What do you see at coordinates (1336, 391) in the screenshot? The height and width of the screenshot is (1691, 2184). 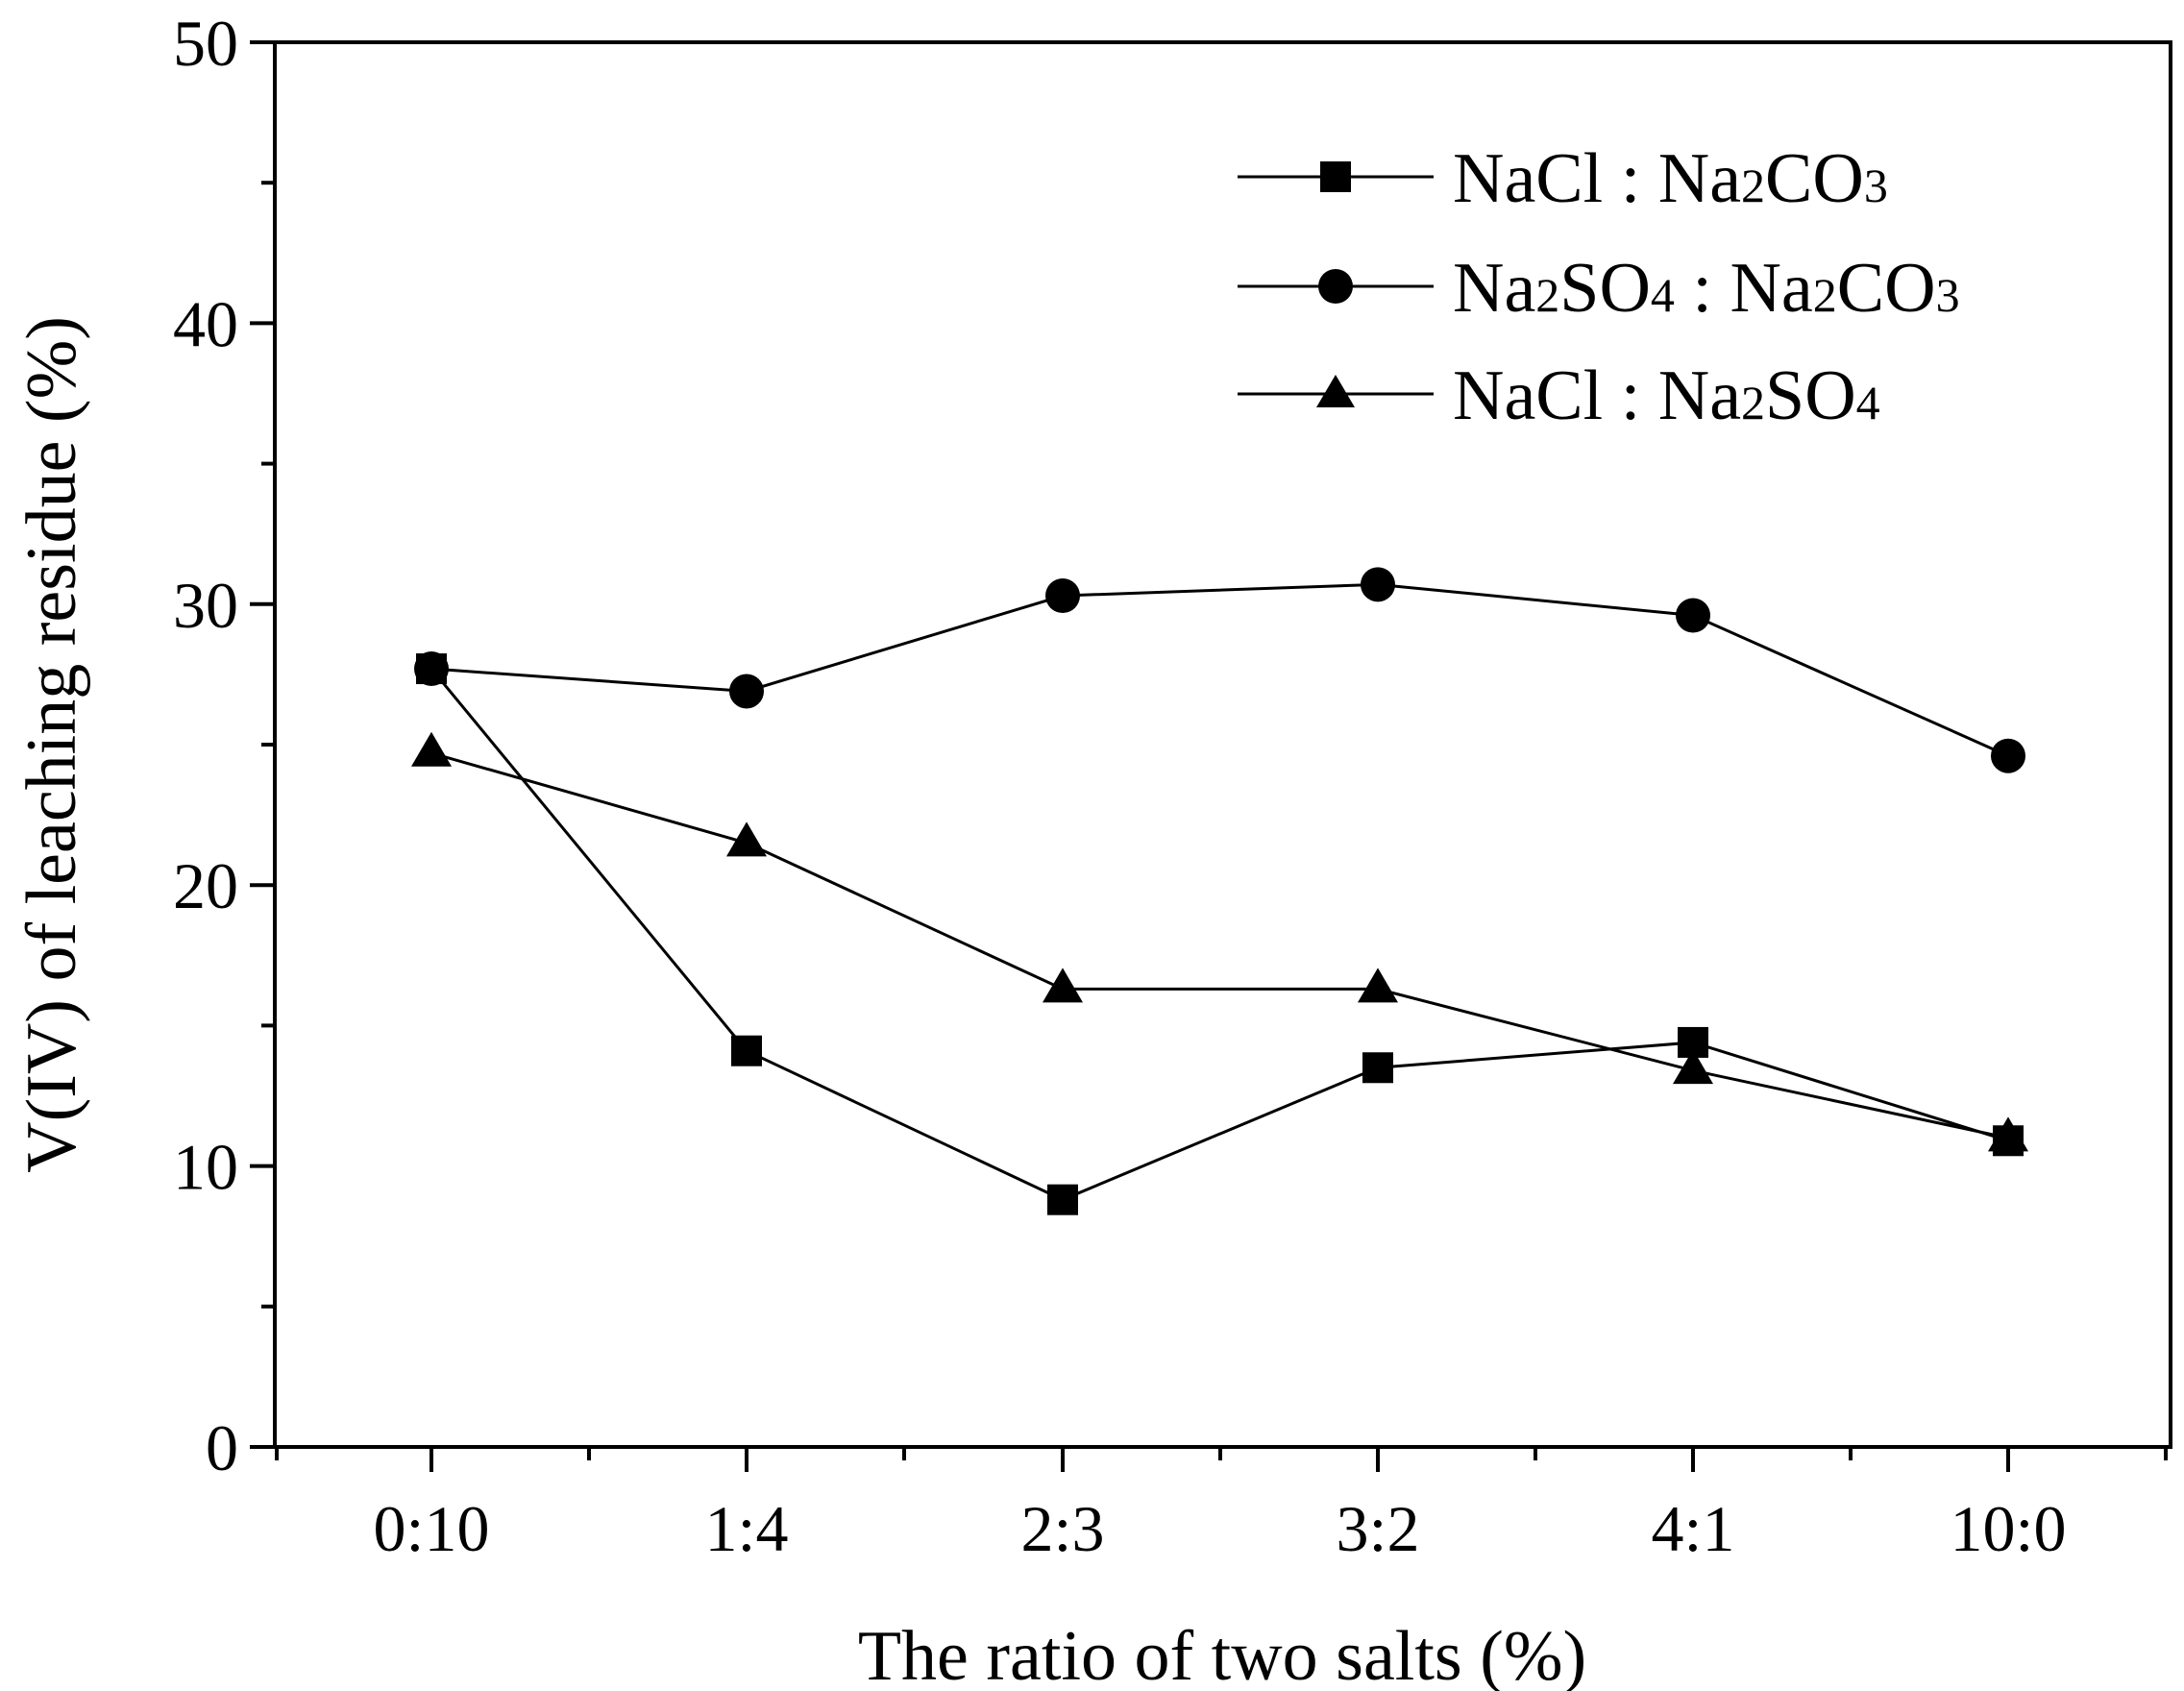 I see `legend-marker-triangle` at bounding box center [1336, 391].